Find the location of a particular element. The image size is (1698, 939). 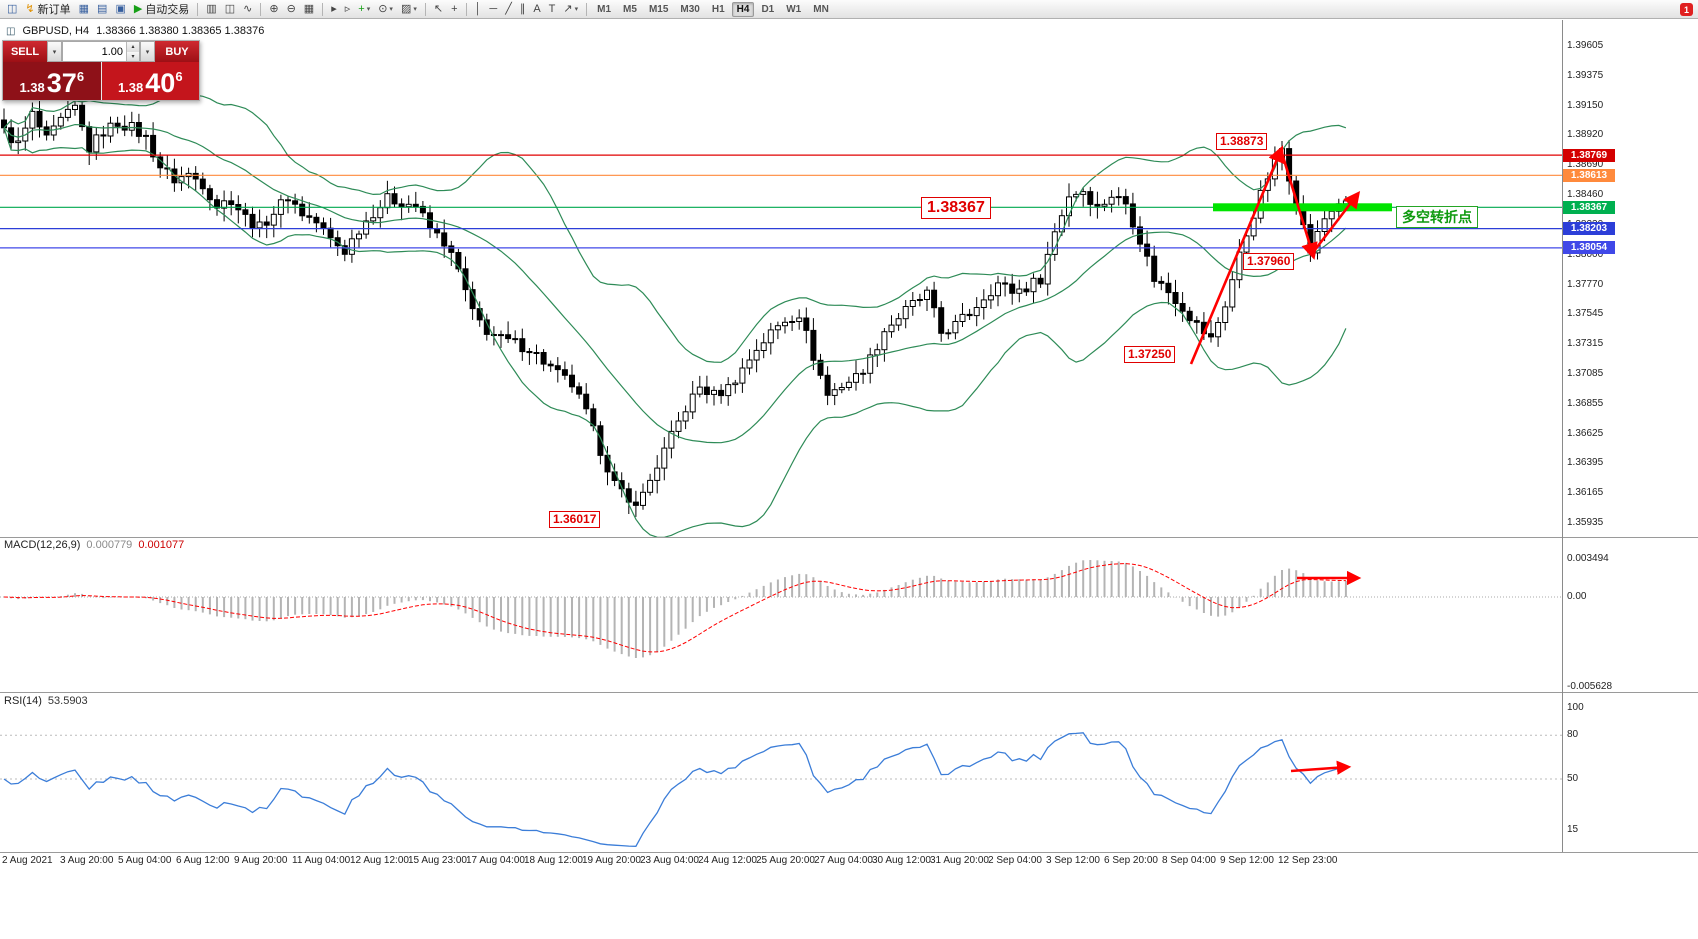

timeframe-w1: W1 is located at coordinates (794, 9).